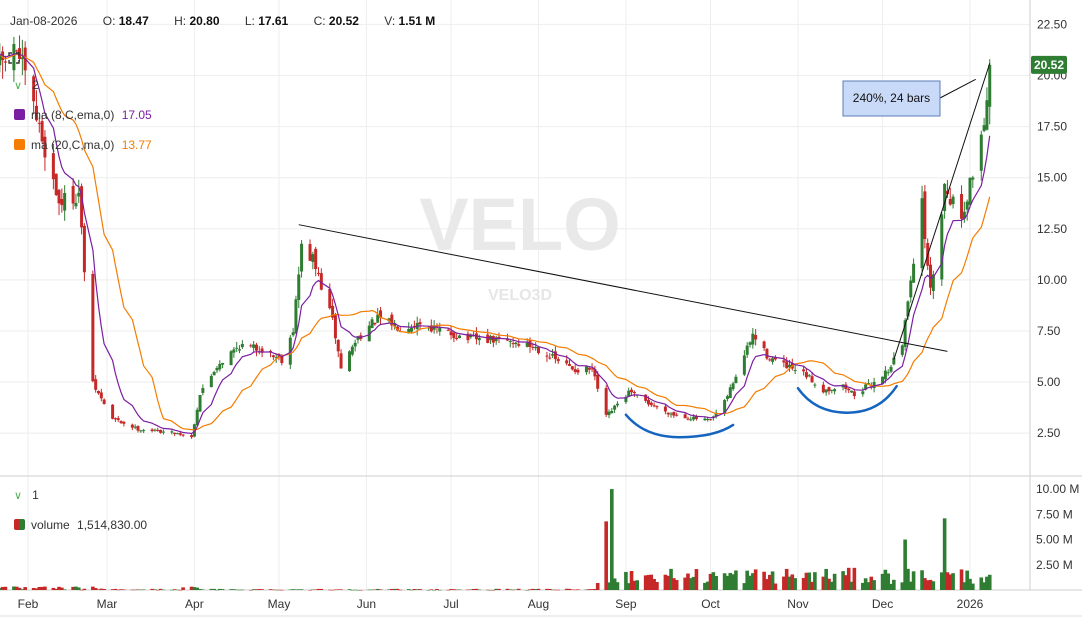  I want to click on time-tick-label: Jul, so click(450, 604).